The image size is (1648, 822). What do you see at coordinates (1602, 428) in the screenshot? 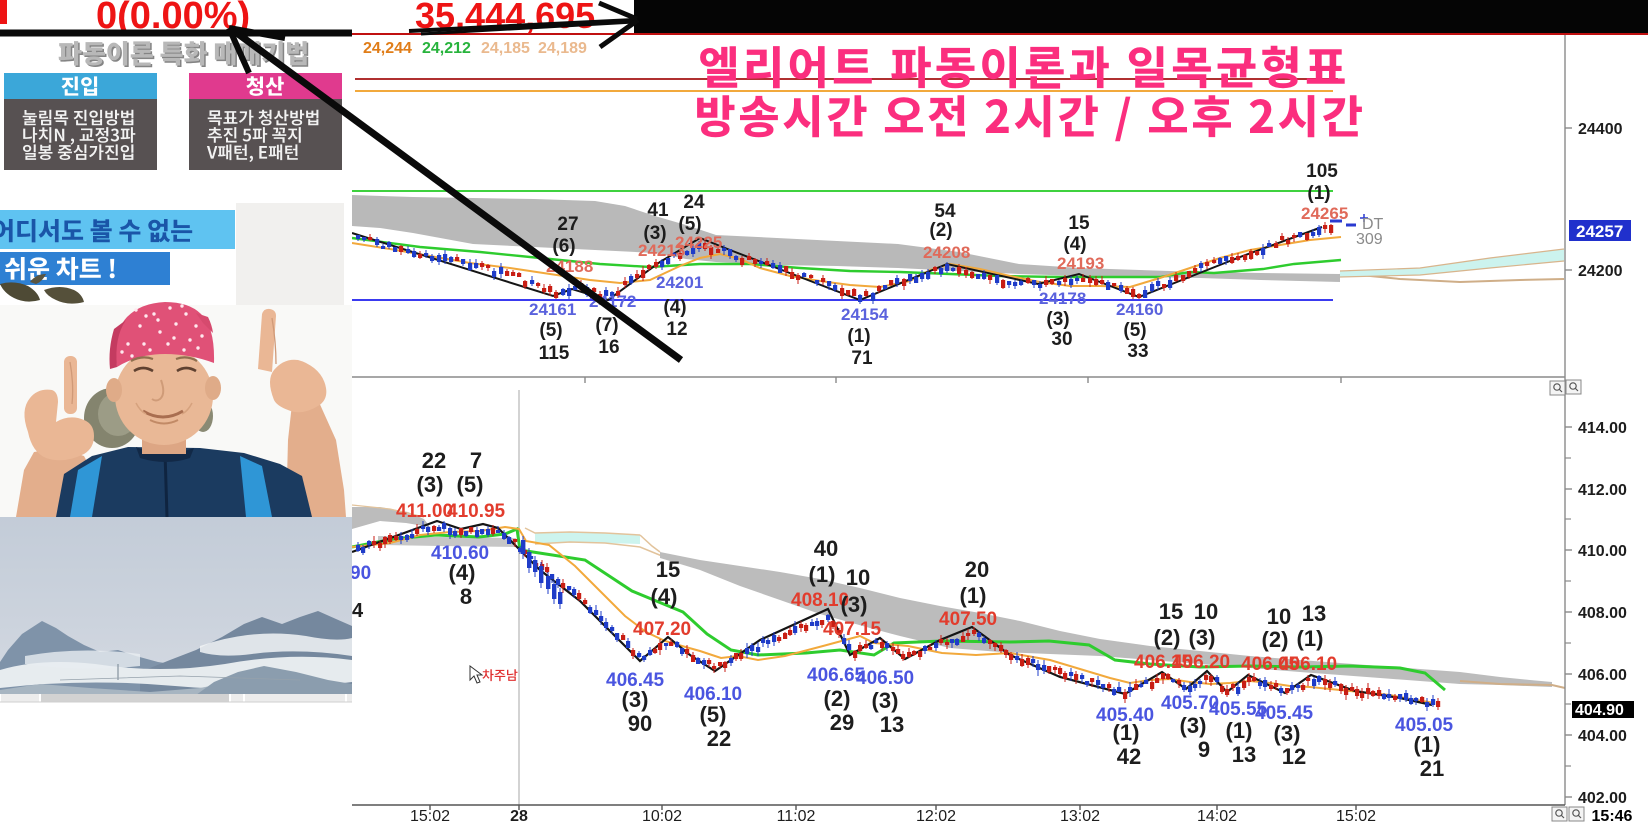
I see `svg-text: 414.00` at bounding box center [1602, 428].